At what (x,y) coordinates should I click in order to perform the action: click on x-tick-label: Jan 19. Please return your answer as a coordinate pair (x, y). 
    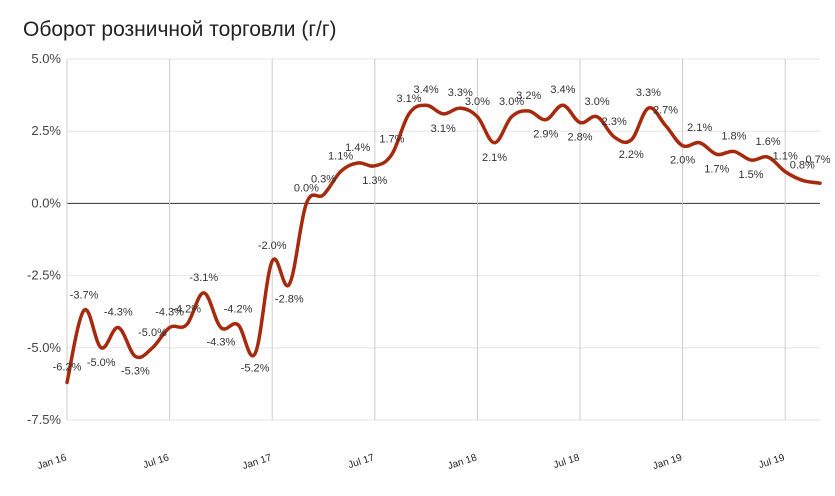
    Looking at the image, I should click on (668, 462).